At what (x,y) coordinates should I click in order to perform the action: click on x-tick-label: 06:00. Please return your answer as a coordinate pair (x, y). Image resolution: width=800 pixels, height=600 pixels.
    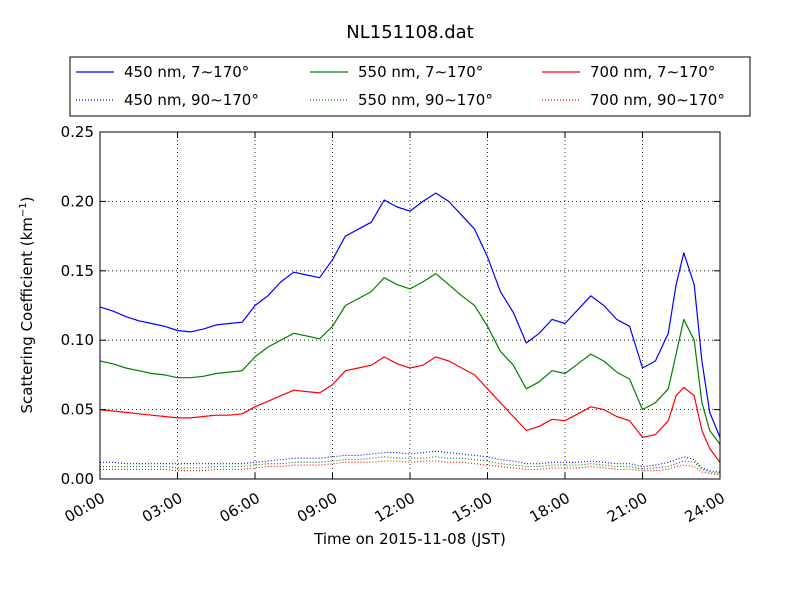
    Looking at the image, I should click on (240, 507).